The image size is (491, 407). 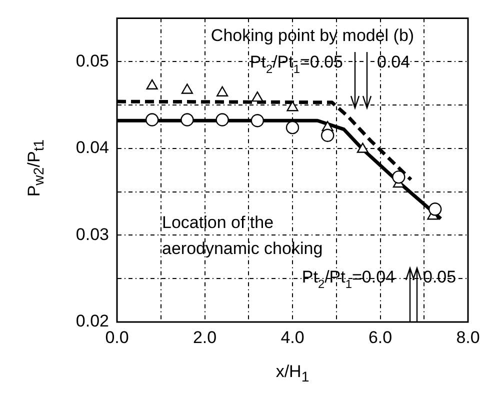 What do you see at coordinates (393, 62) in the screenshot?
I see `annotation: 0.04` at bounding box center [393, 62].